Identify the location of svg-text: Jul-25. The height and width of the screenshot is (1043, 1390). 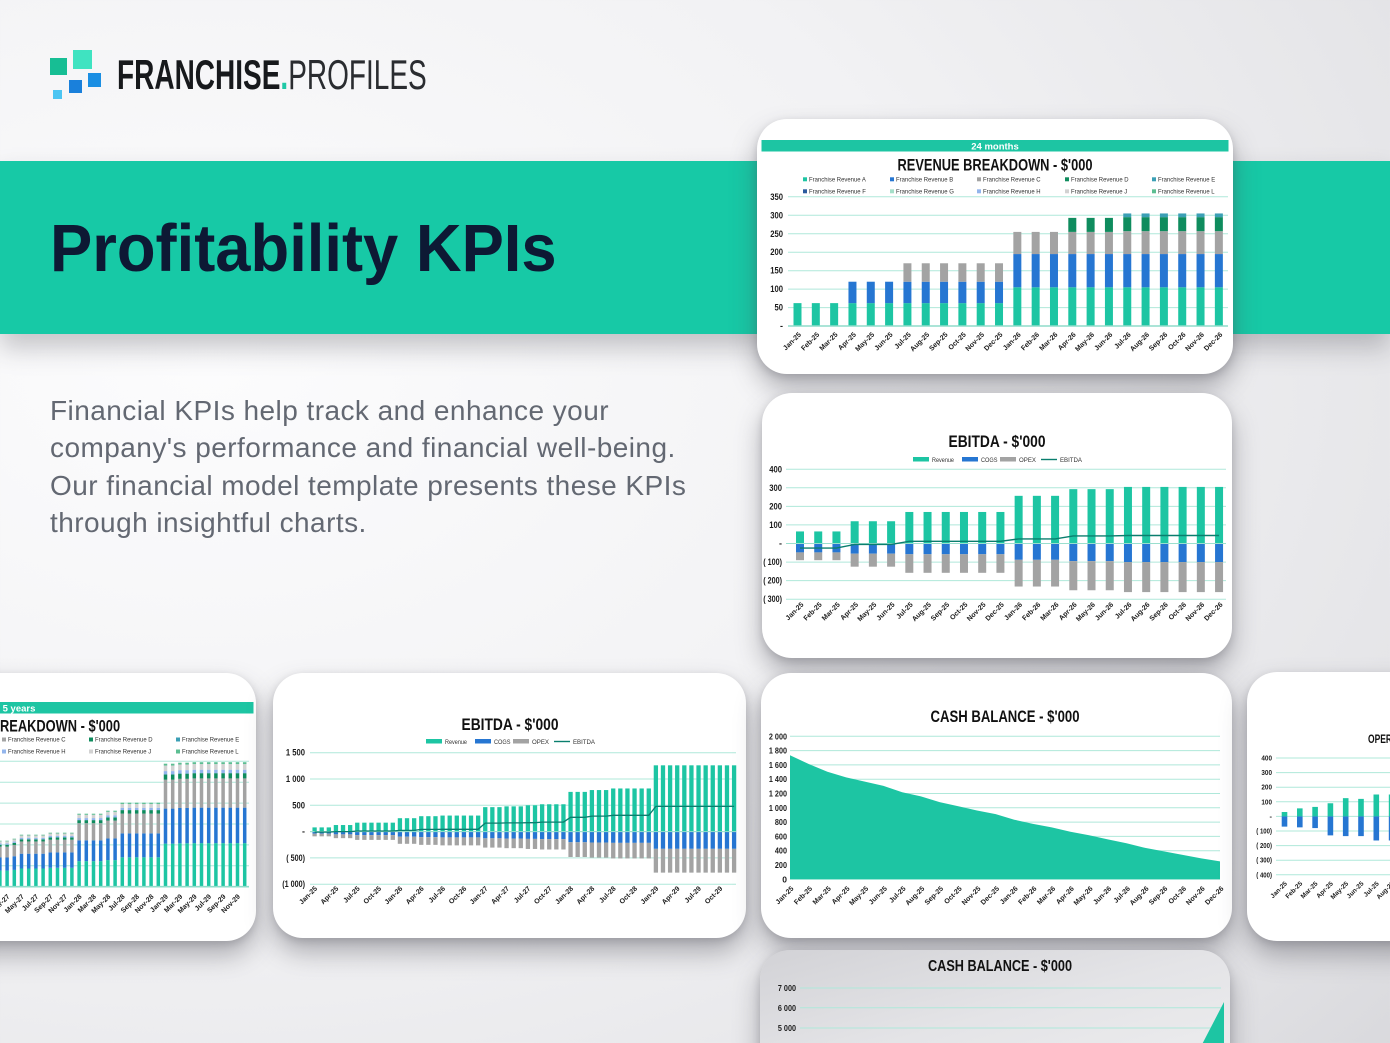
(351, 894).